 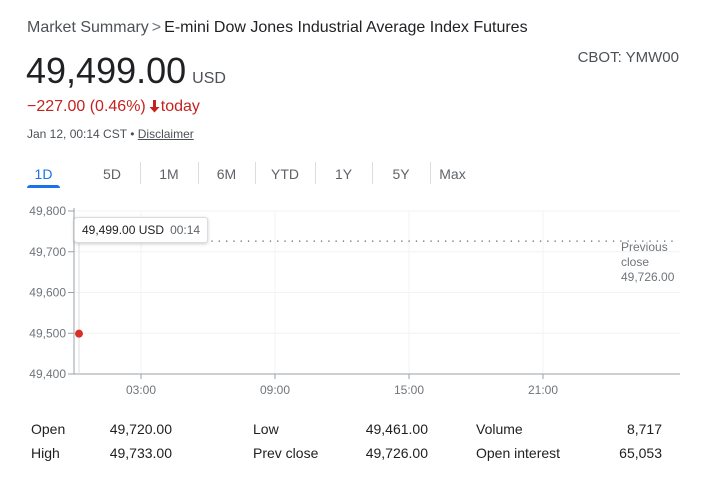 I want to click on tab-1m: 1M, so click(x=169, y=174).